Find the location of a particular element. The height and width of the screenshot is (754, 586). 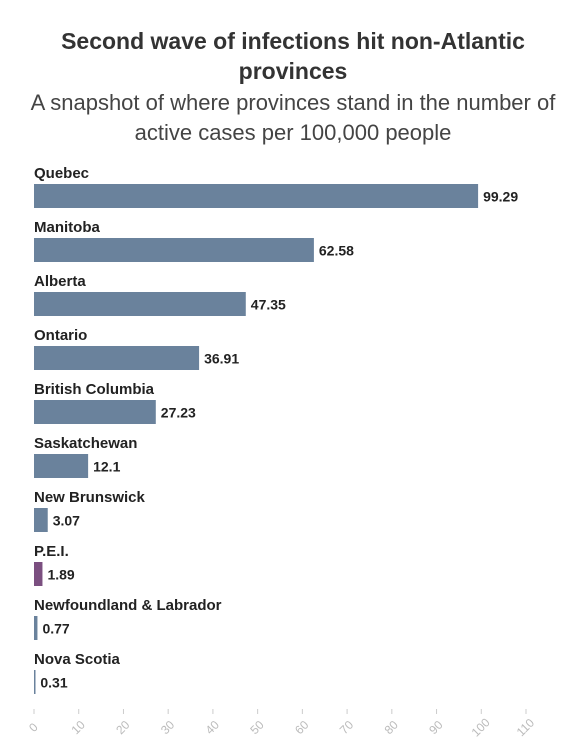

x-tick-label: 20 is located at coordinates (123, 728).